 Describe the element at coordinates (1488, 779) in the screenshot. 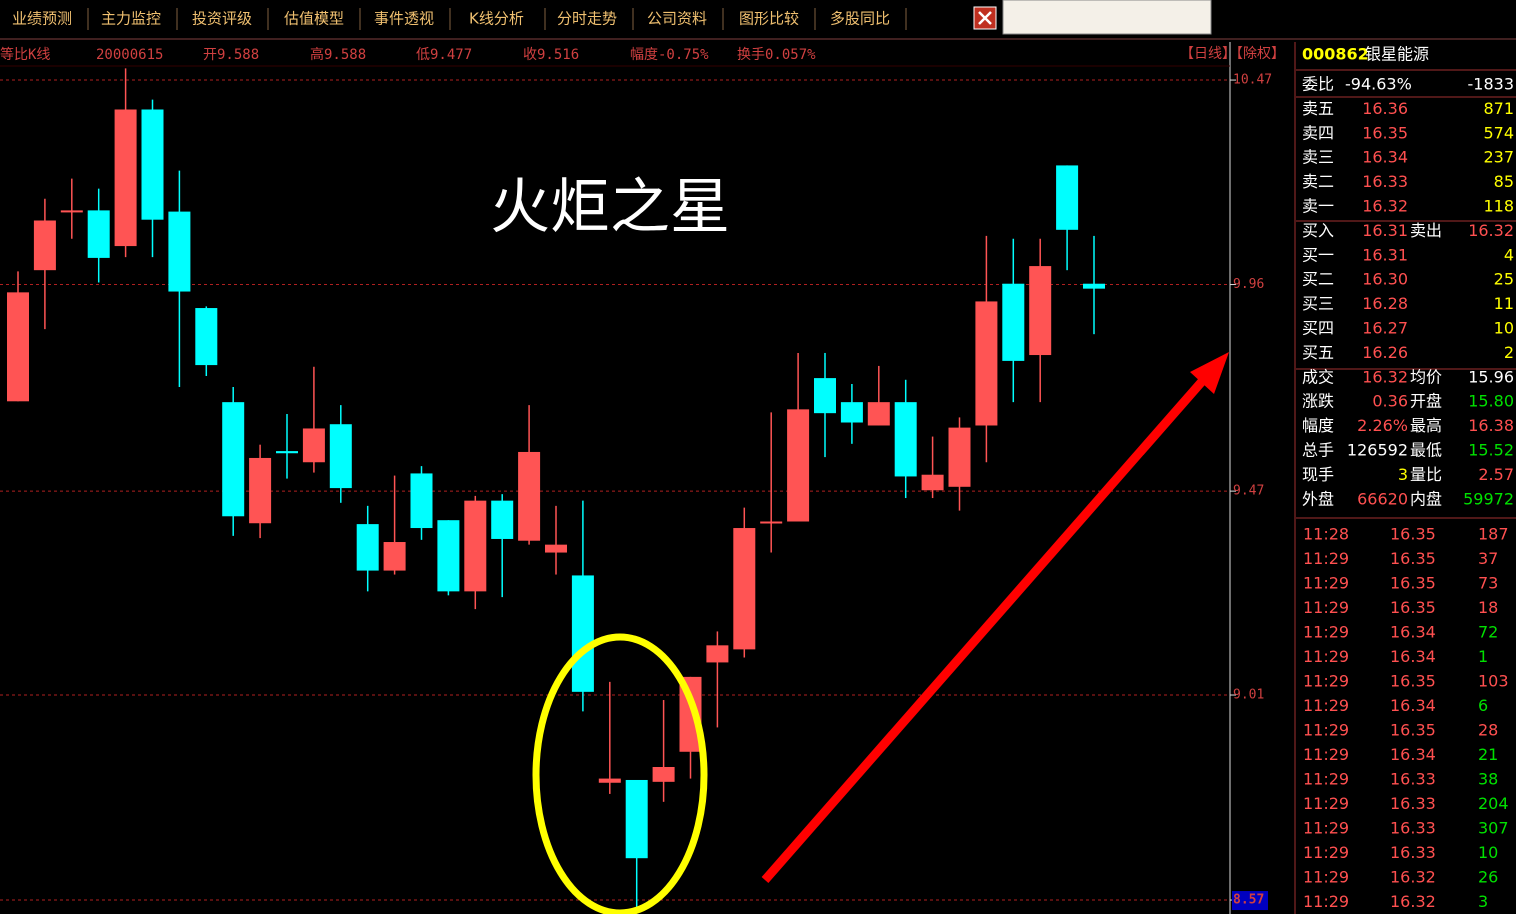

I see `trade-volume: 38` at that location.